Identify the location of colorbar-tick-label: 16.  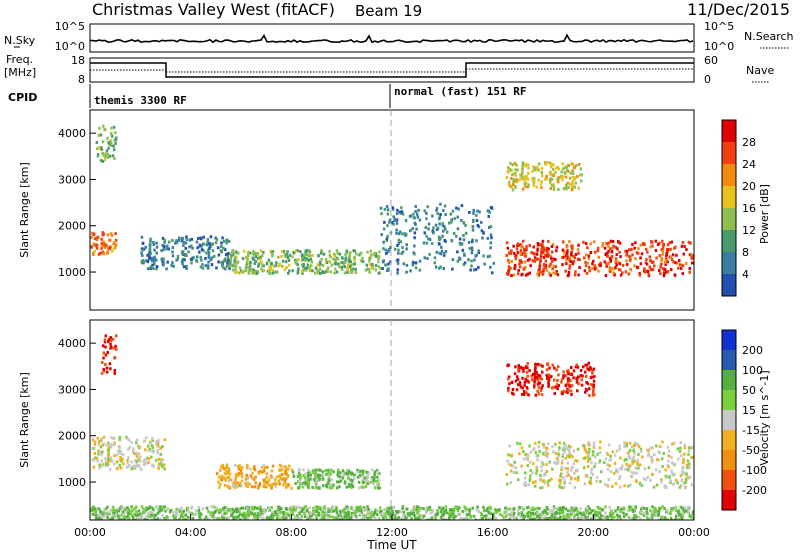
(749, 208).